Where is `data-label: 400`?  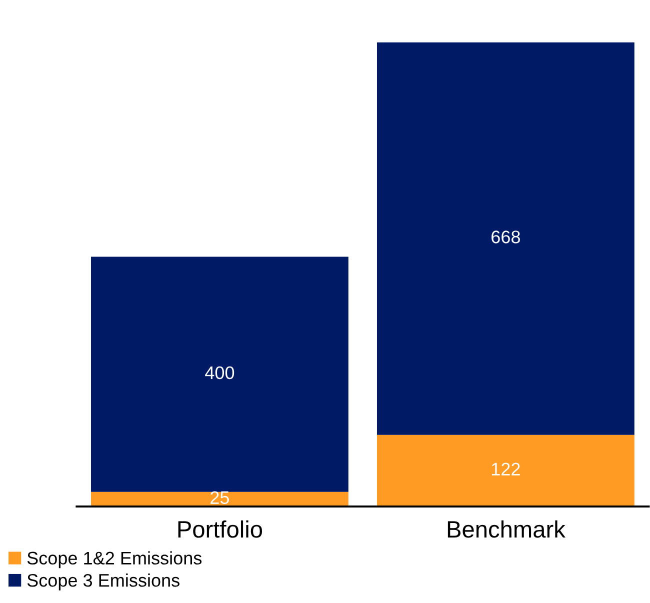
data-label: 400 is located at coordinates (219, 373).